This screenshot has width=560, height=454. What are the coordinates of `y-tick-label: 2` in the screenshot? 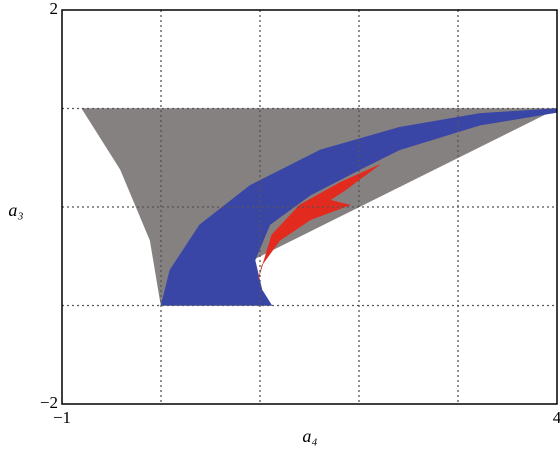 It's located at (54, 9).